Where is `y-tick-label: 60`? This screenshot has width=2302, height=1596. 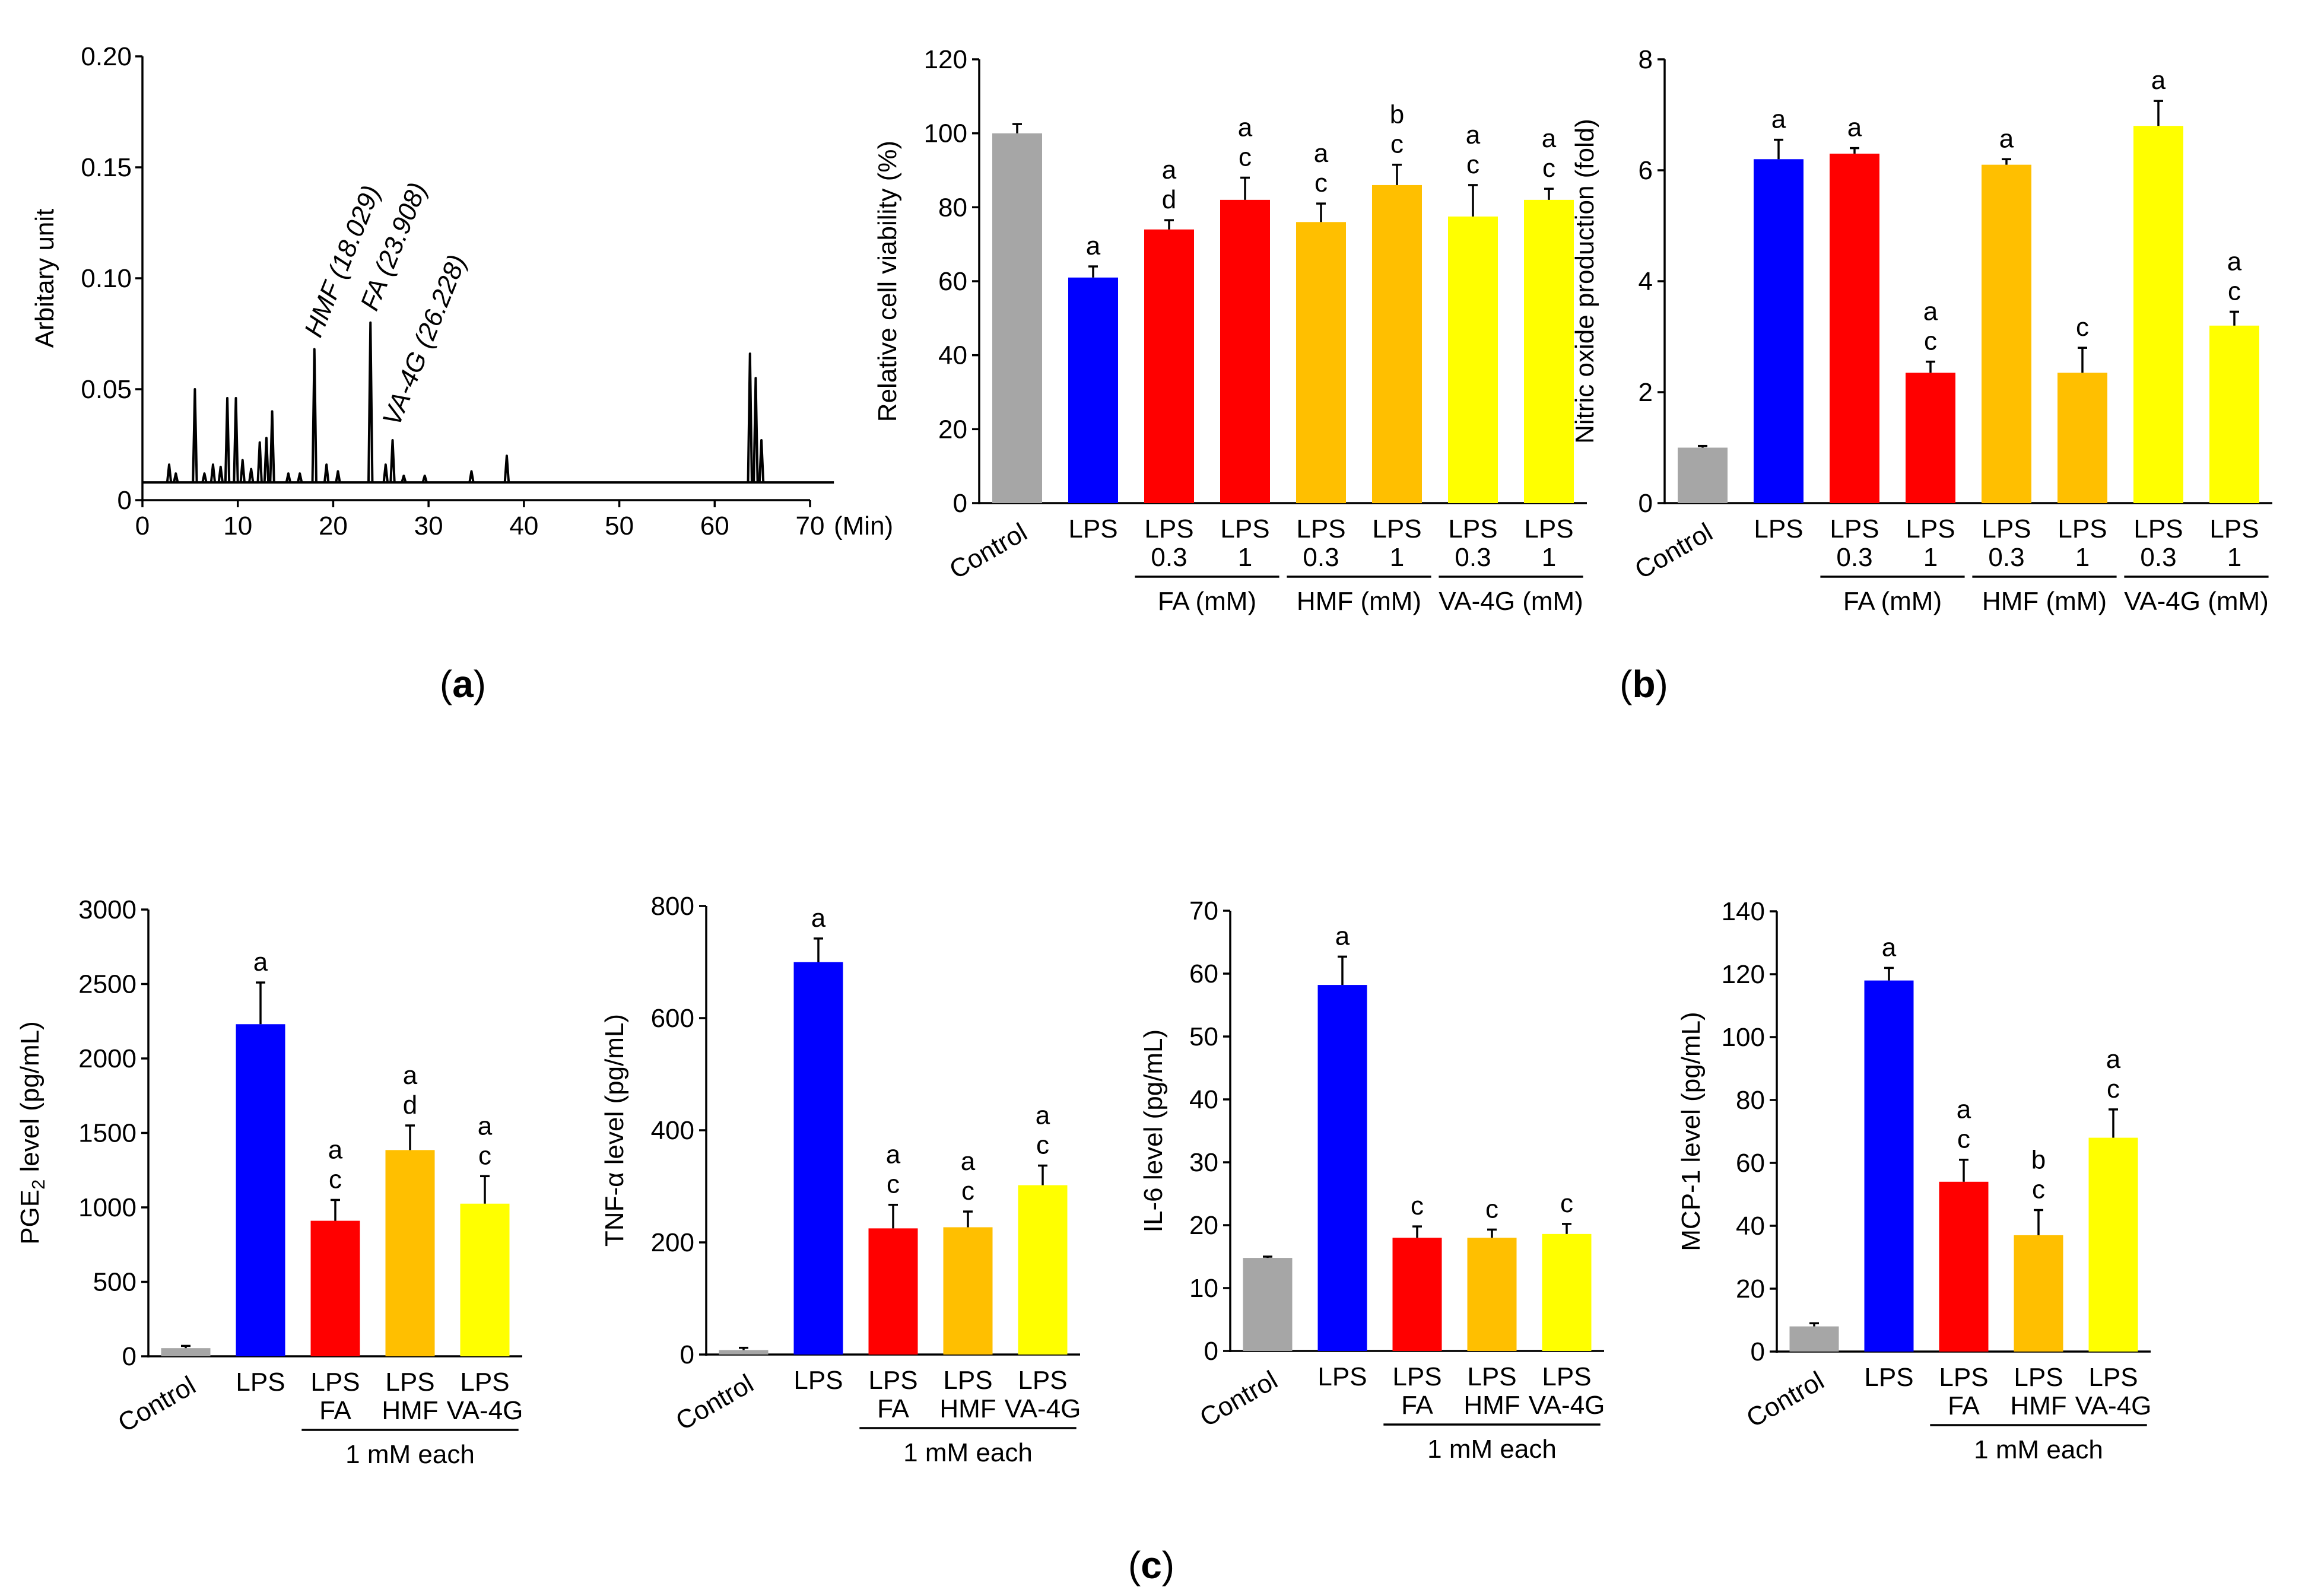 y-tick-label: 60 is located at coordinates (952, 281).